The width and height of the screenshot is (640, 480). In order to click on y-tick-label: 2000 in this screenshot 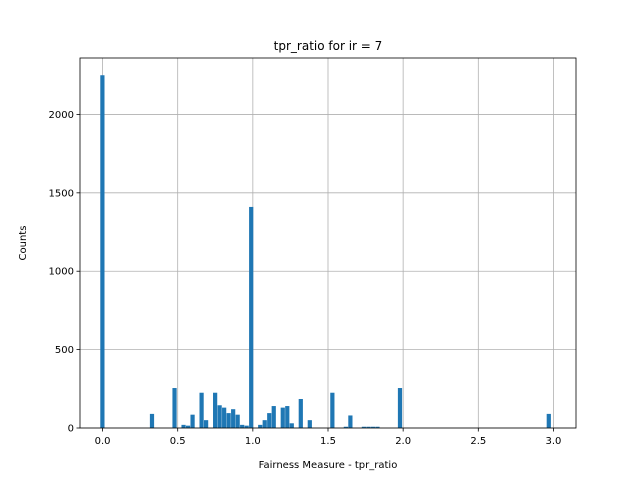, I will do `click(61, 115)`.